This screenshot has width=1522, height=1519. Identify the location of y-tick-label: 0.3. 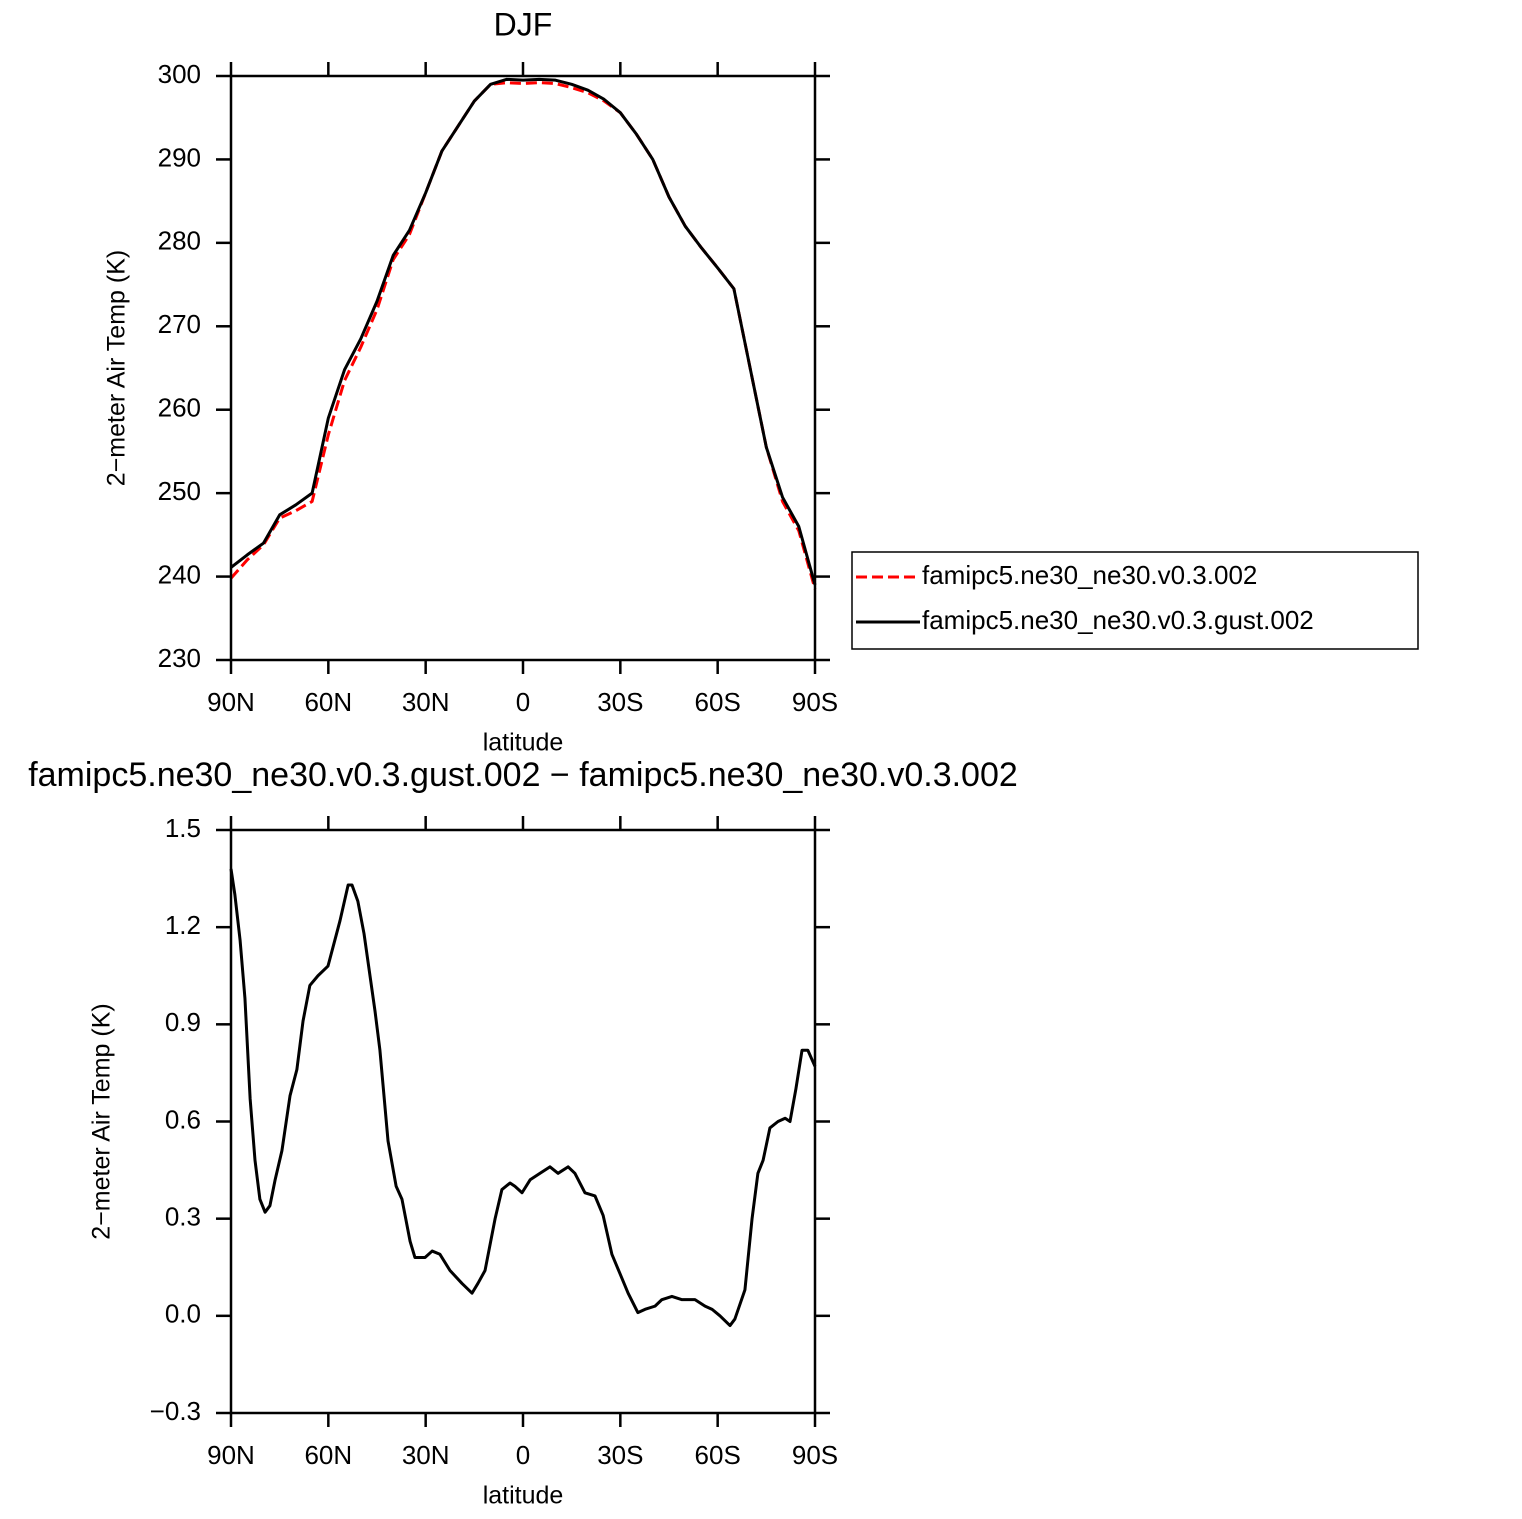
(183, 1217).